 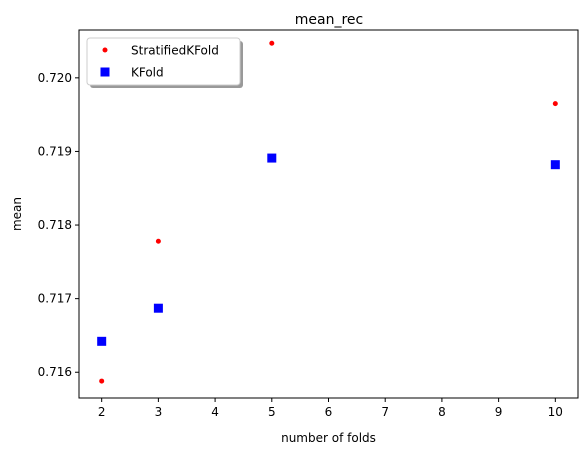 I want to click on legend-box, so click(x=163, y=61).